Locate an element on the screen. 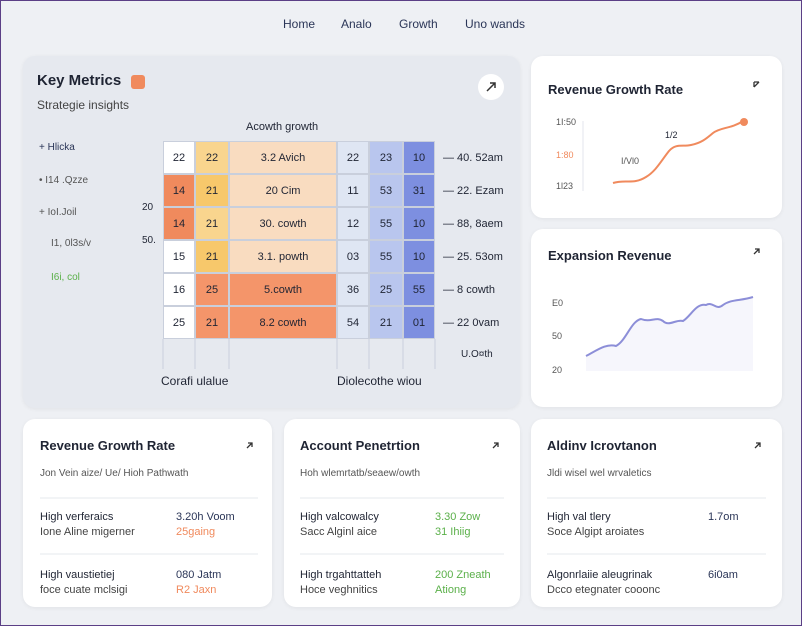 The width and height of the screenshot is (802, 626). side-label: + Hlicka is located at coordinates (57, 147).